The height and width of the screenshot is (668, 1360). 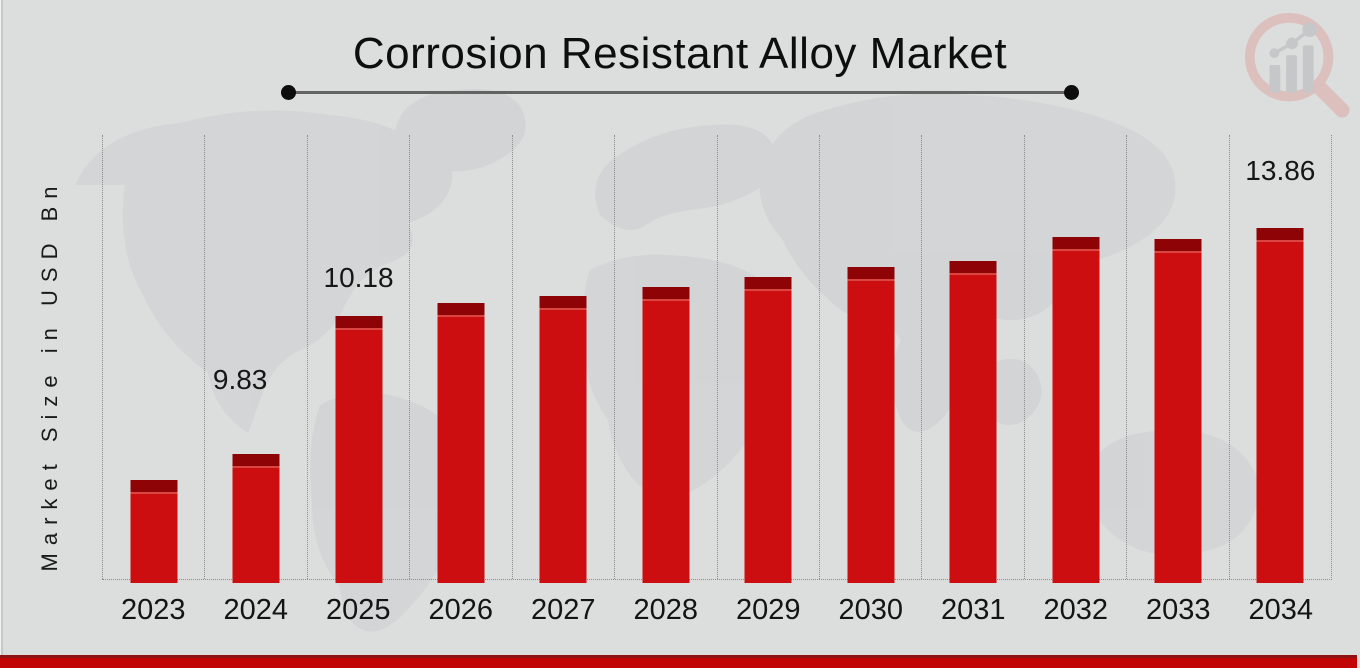 What do you see at coordinates (870, 610) in the screenshot?
I see `x-axis-label-2030: 2030` at bounding box center [870, 610].